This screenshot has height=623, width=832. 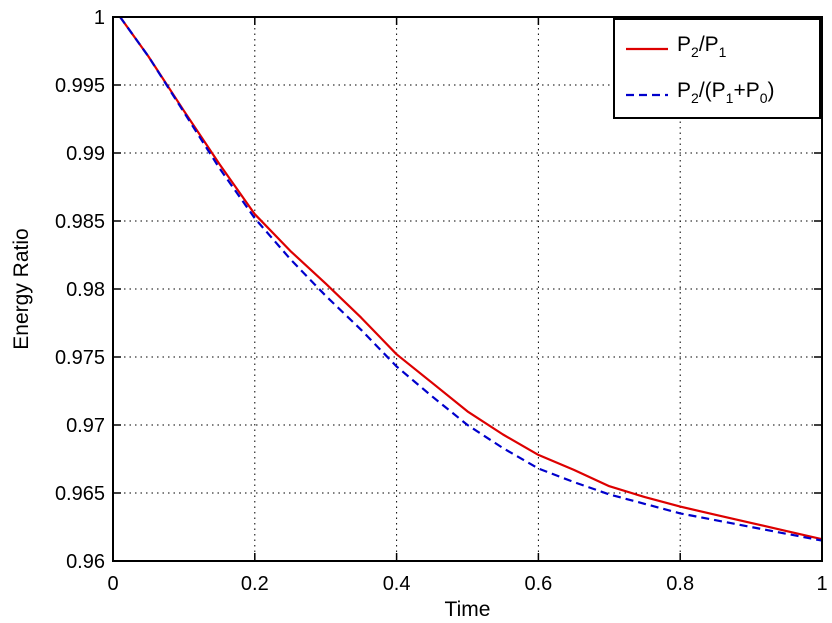 What do you see at coordinates (680, 584) in the screenshot?
I see `x-tick-label: 0.8` at bounding box center [680, 584].